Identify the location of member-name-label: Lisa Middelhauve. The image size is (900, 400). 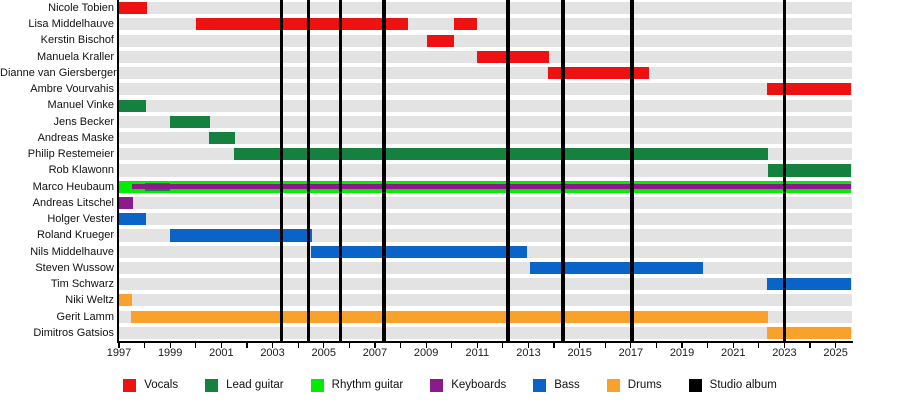
(71, 24).